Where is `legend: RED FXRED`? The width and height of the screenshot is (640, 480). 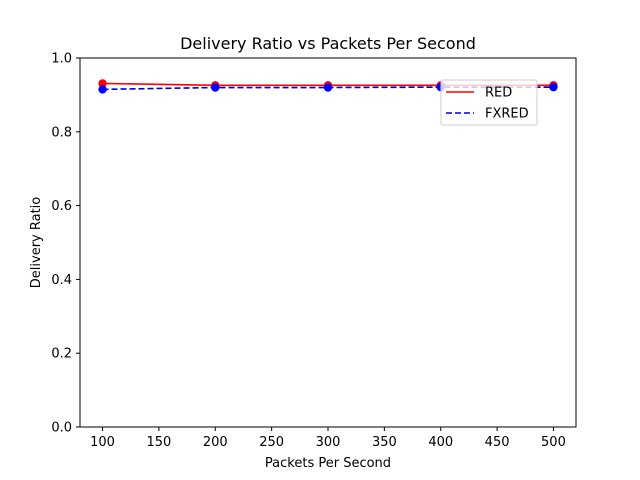 legend: RED FXRED is located at coordinates (489, 102).